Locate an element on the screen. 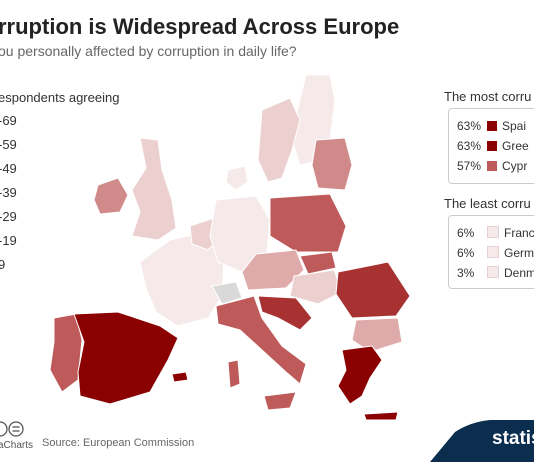 The height and width of the screenshot is (462, 534). region-poland is located at coordinates (308, 223).